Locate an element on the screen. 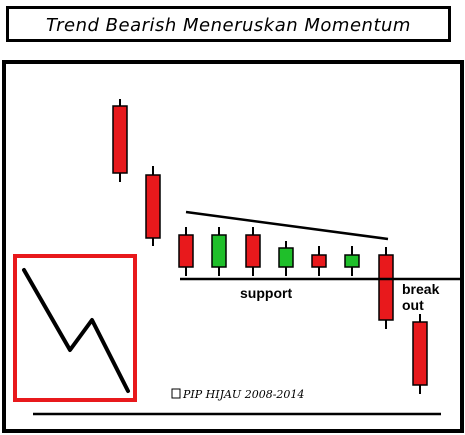  candle-9-breakout is located at coordinates (386, 288).